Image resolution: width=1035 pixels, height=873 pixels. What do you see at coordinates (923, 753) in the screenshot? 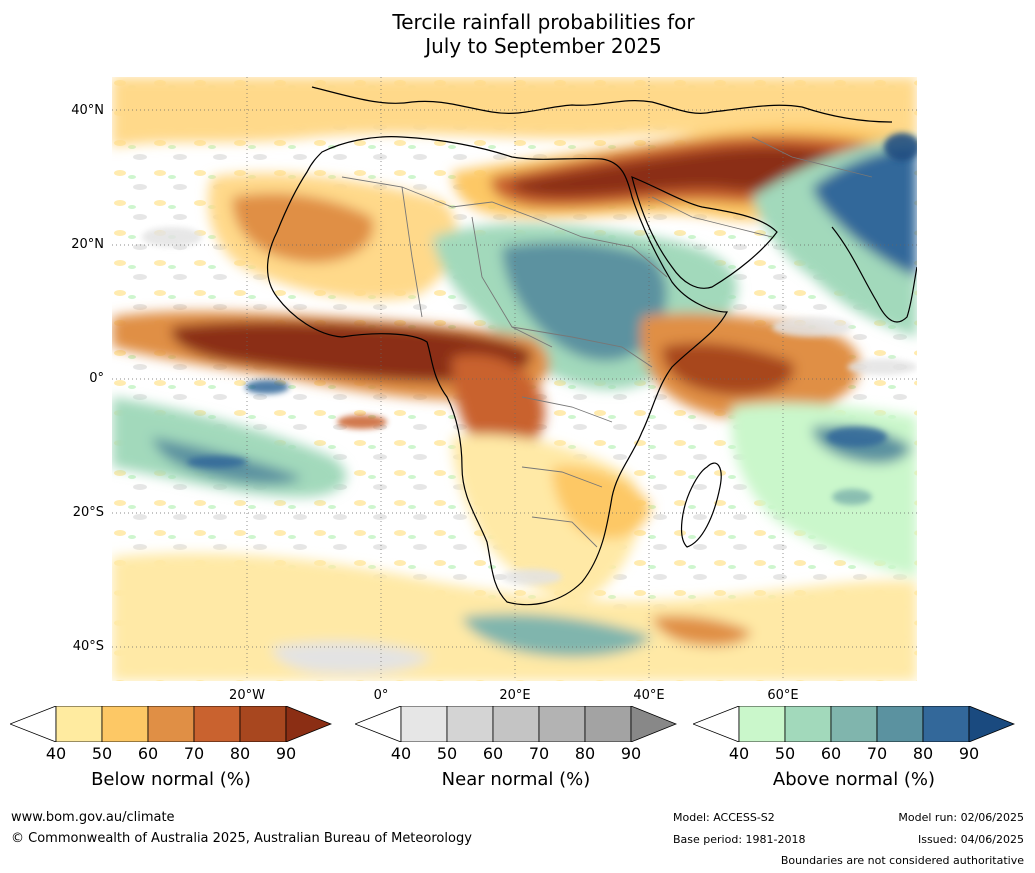
I see `above-tick: 80` at bounding box center [923, 753].